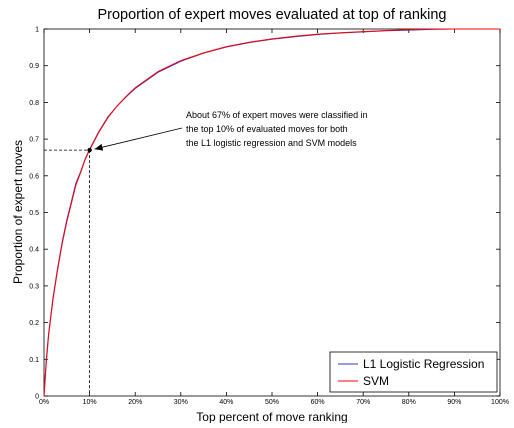 This screenshot has height=428, width=514. Describe the element at coordinates (37, 30) in the screenshot. I see `y-tick-label: 1` at that location.